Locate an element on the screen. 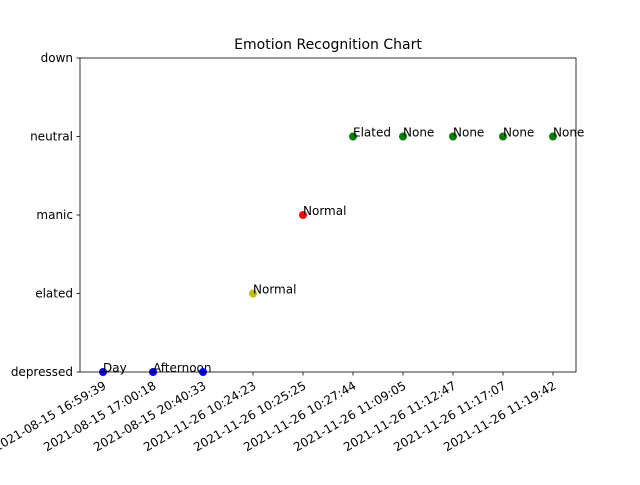 This screenshot has width=640, height=485. y-tick-label: neutral is located at coordinates (51, 137).